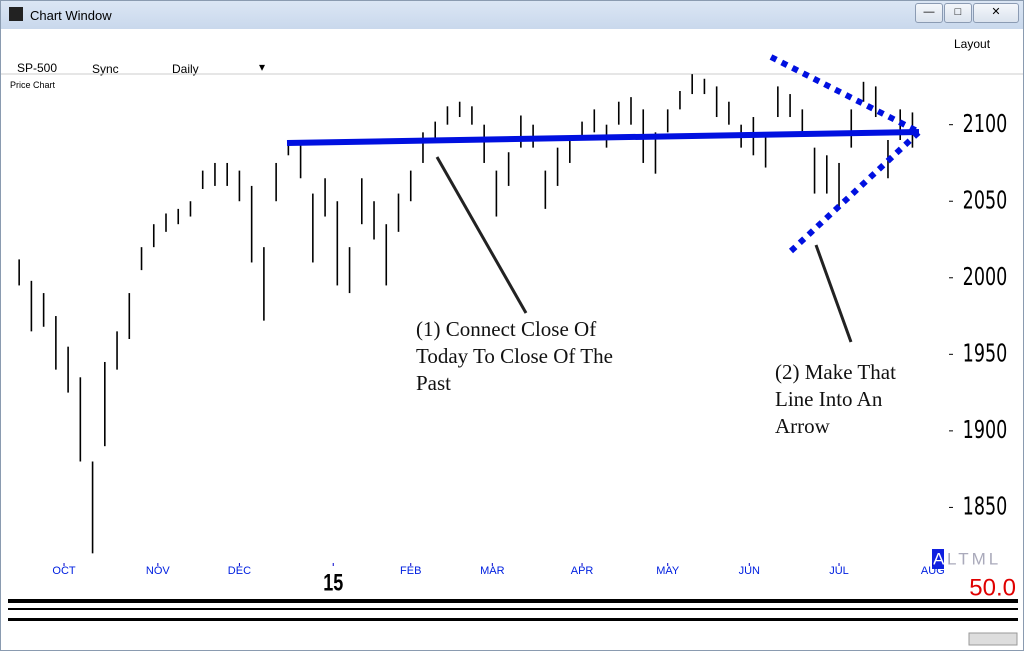 The image size is (1024, 651). What do you see at coordinates (992, 587) in the screenshot?
I see `indicator-reading: 50.0` at bounding box center [992, 587].